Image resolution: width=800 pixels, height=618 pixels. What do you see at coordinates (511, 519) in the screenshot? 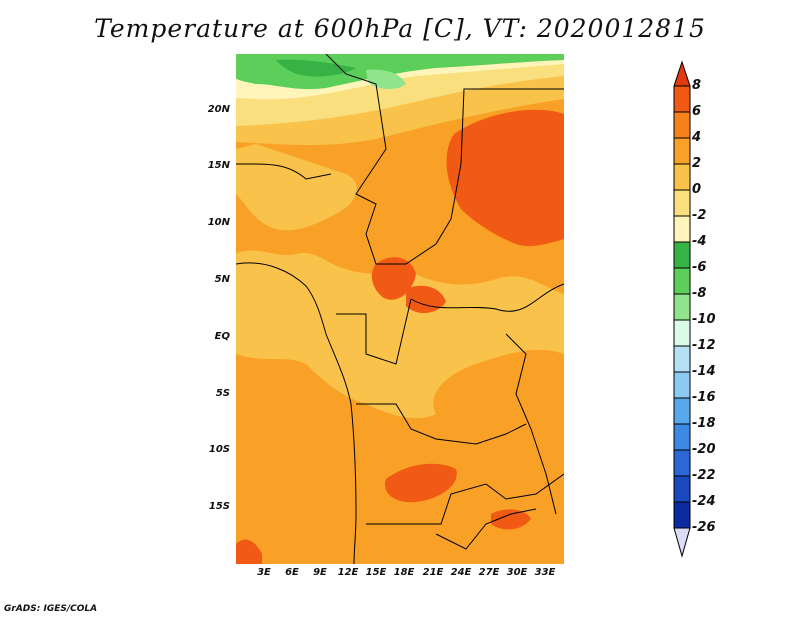
I see `region-4-6-southeast` at bounding box center [511, 519].